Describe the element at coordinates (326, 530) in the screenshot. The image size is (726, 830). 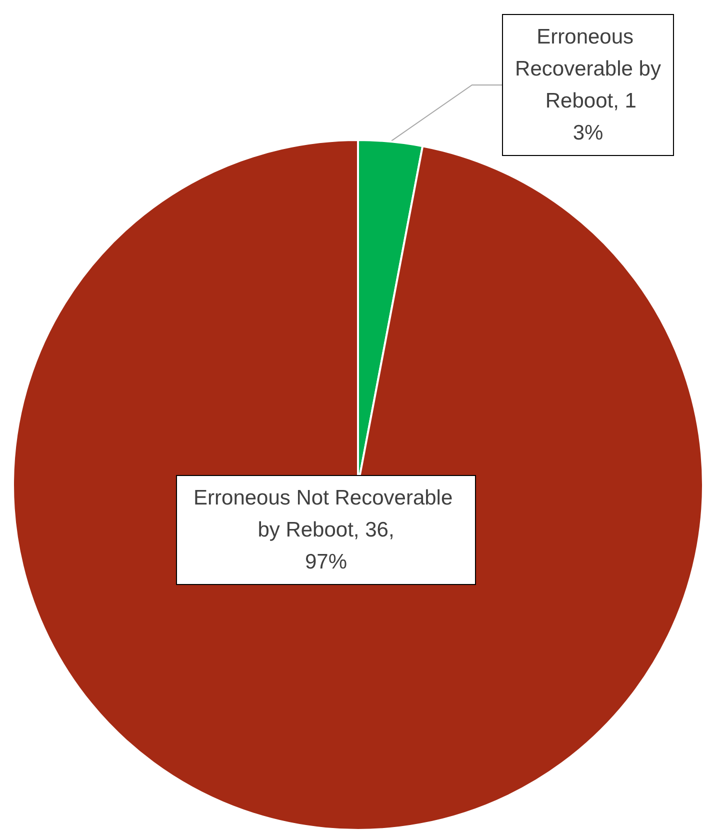
I see `slice-label: Erroneous Not Recoverable by Reboot, 36, 97%` at that location.